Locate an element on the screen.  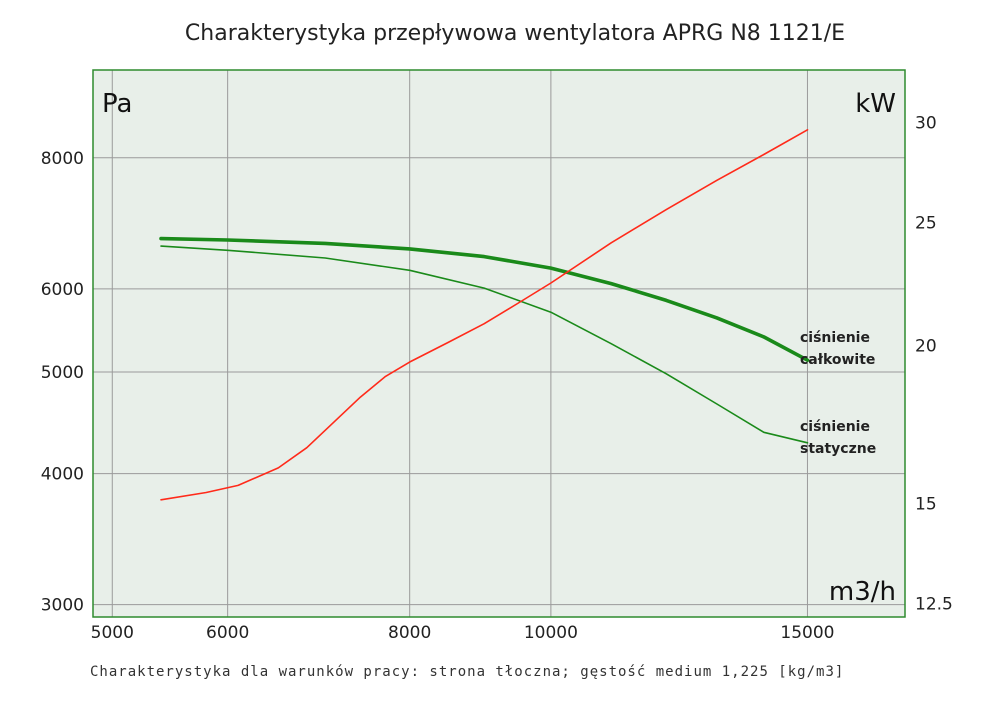
y-right-tick-label: 12.5 is located at coordinates (934, 605).